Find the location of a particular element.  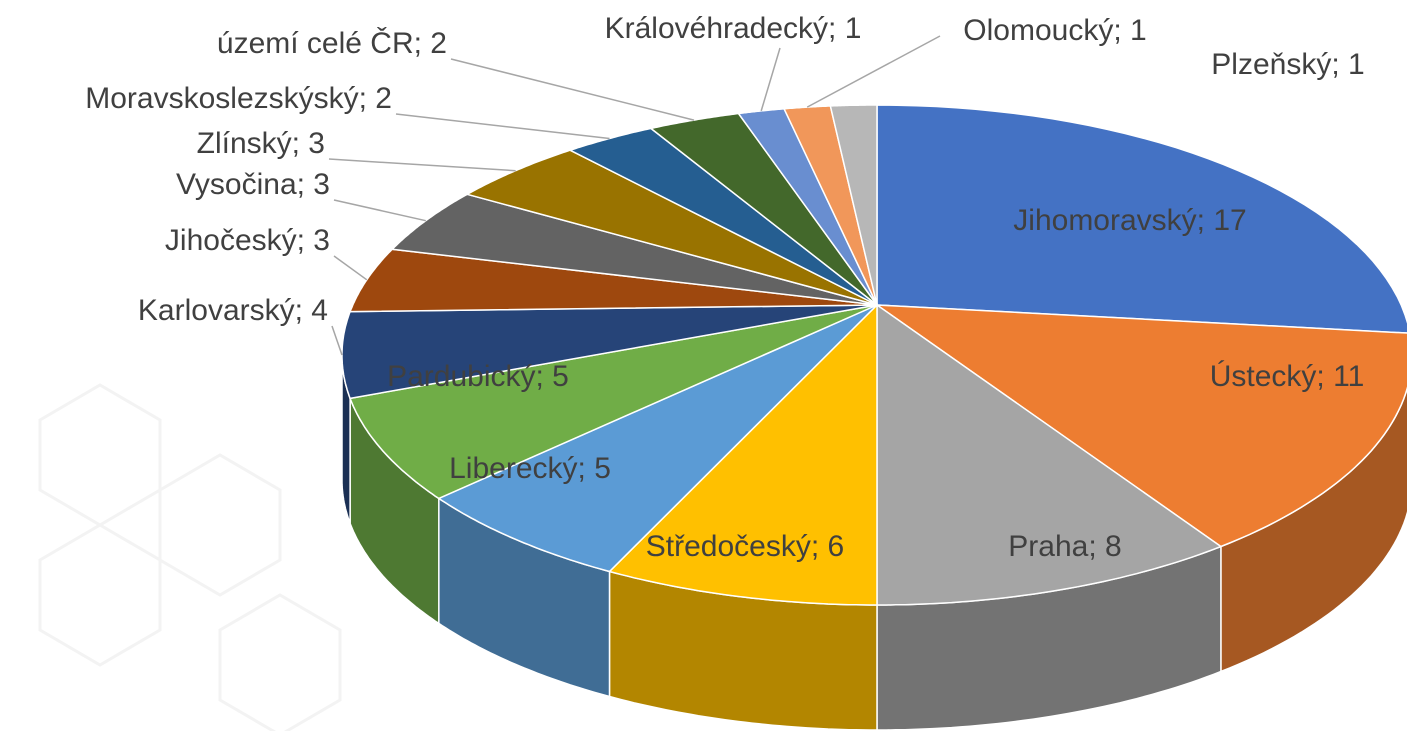

data-label: Karlovarský; 4 is located at coordinates (233, 310).